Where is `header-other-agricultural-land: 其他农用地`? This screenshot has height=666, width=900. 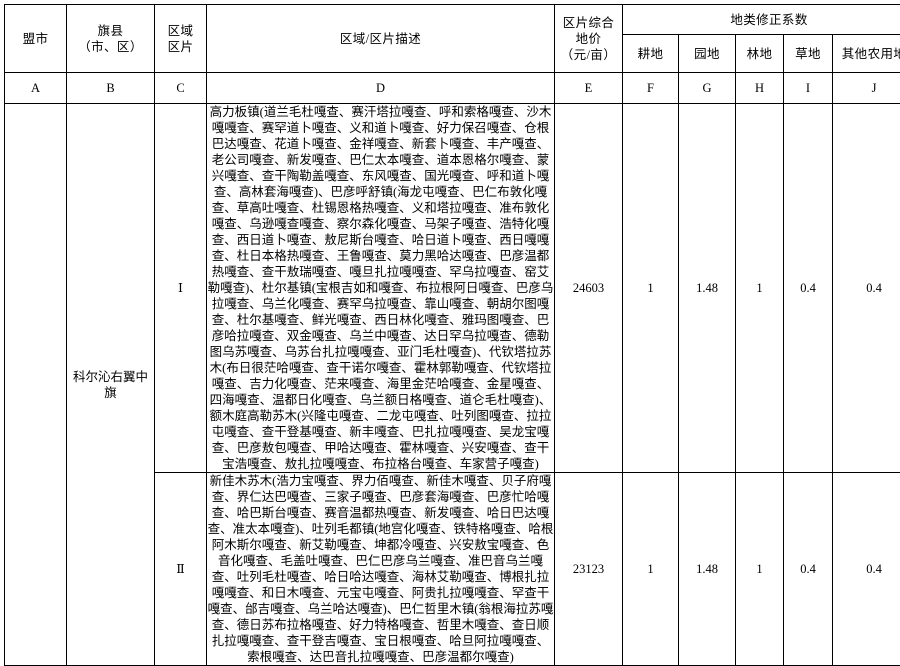
header-other-agricultural-land: 其他农用地 is located at coordinates (866, 54).